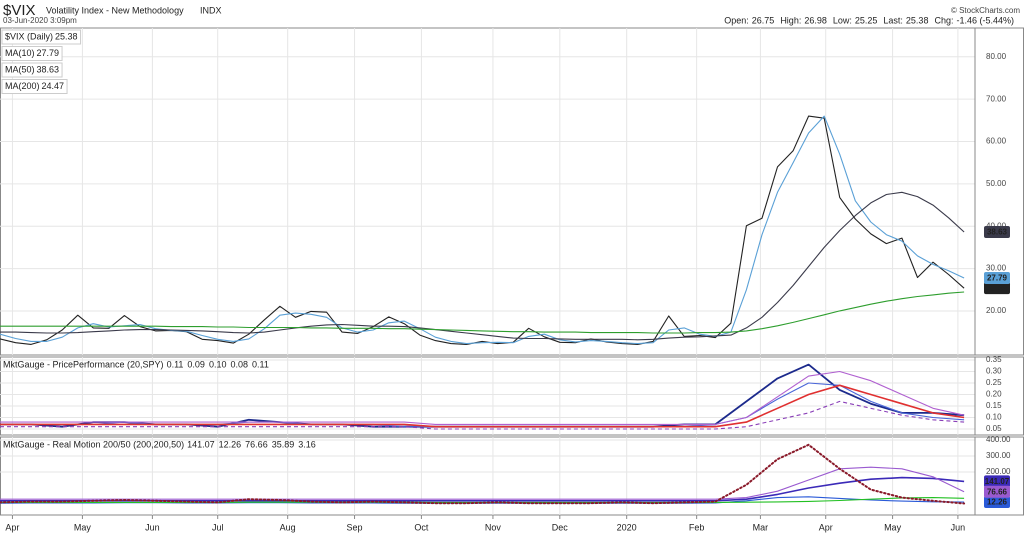 This screenshot has height=540, width=1024. What do you see at coordinates (83, 364) in the screenshot?
I see `panel-title: MktGauge - PricePerformance (20,SPY)` at bounding box center [83, 364].